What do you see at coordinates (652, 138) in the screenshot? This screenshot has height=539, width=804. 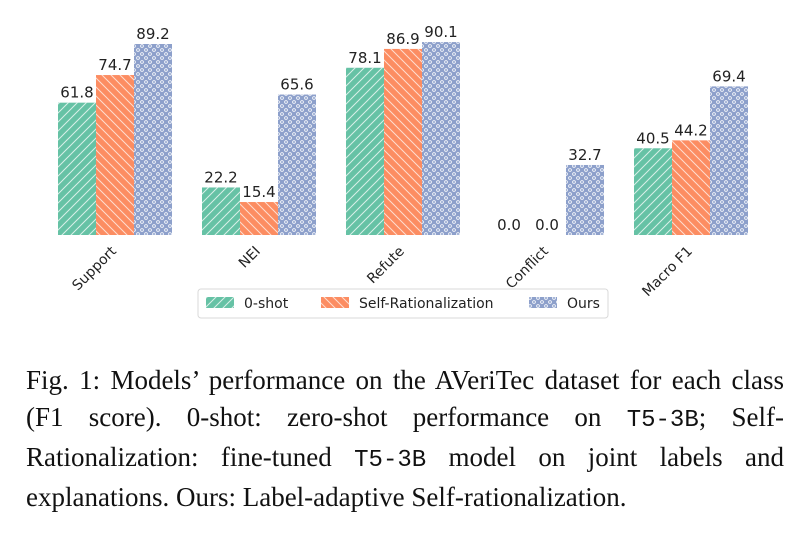 I see `value-label-macro-f1-0-shot: 40.5` at bounding box center [652, 138].